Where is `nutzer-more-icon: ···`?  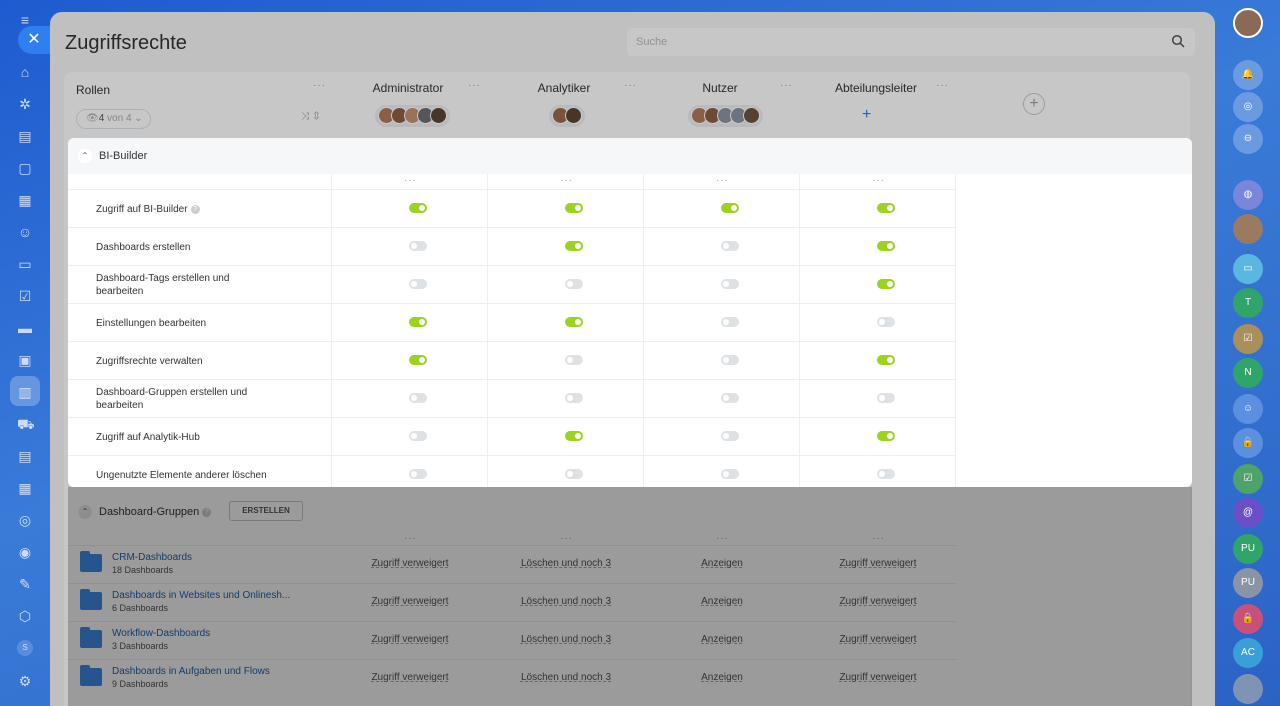
nutzer-more-icon: ··· is located at coordinates (786, 85).